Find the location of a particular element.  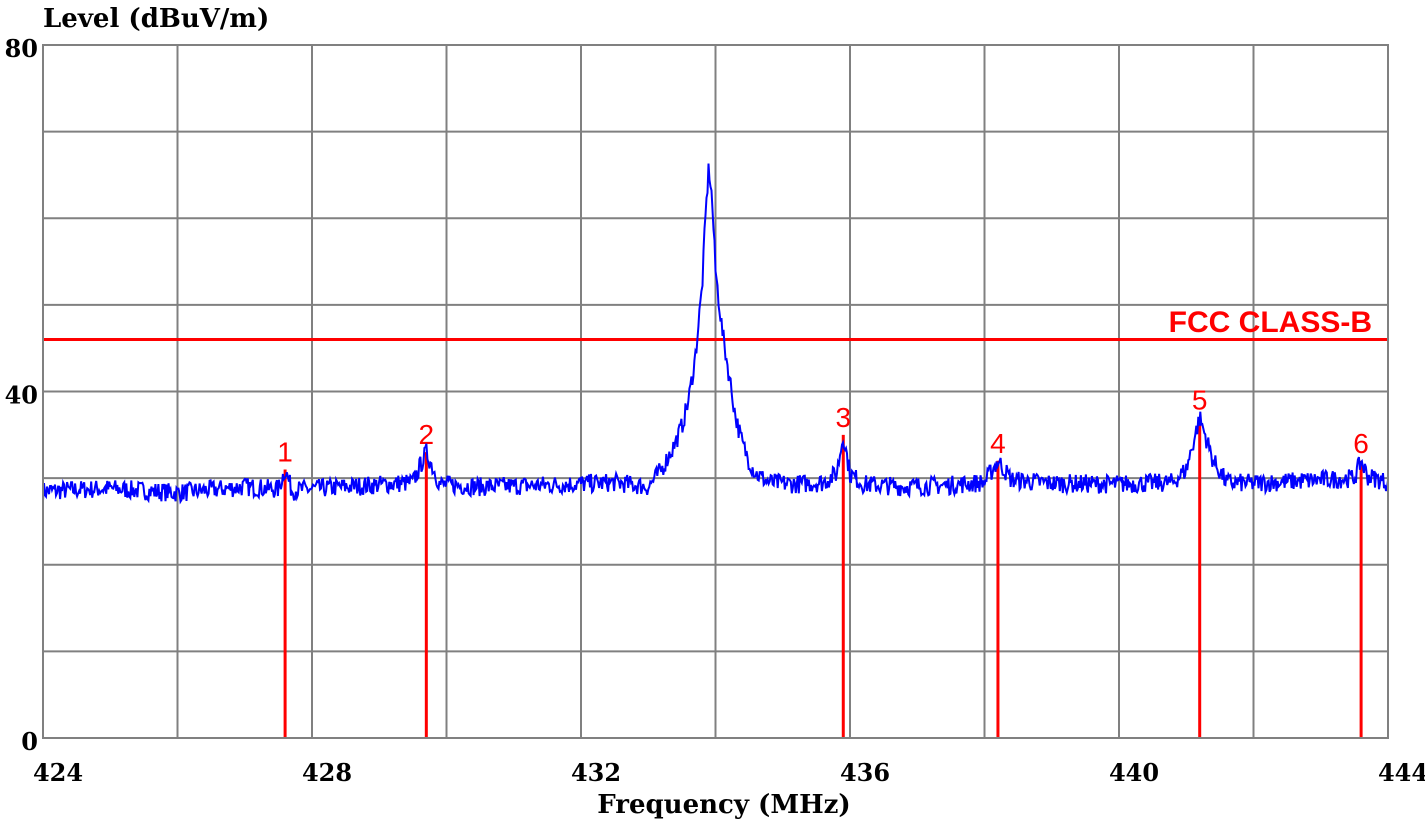

x-tick-label: 428 is located at coordinates (327, 772).